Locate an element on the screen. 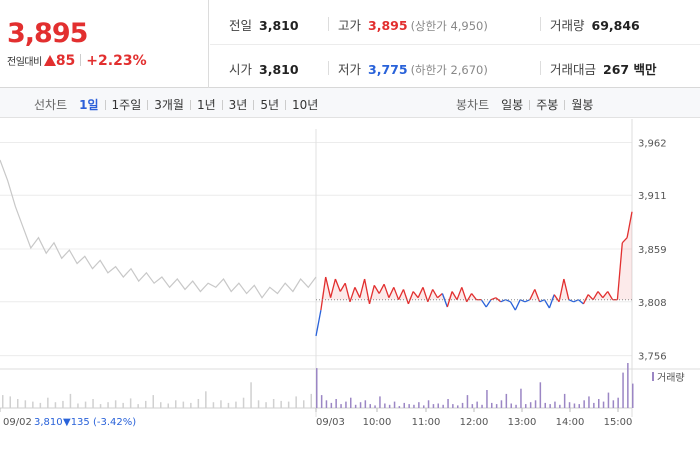 This screenshot has width=700, height=450. change-rate: +2.23% is located at coordinates (116, 61).